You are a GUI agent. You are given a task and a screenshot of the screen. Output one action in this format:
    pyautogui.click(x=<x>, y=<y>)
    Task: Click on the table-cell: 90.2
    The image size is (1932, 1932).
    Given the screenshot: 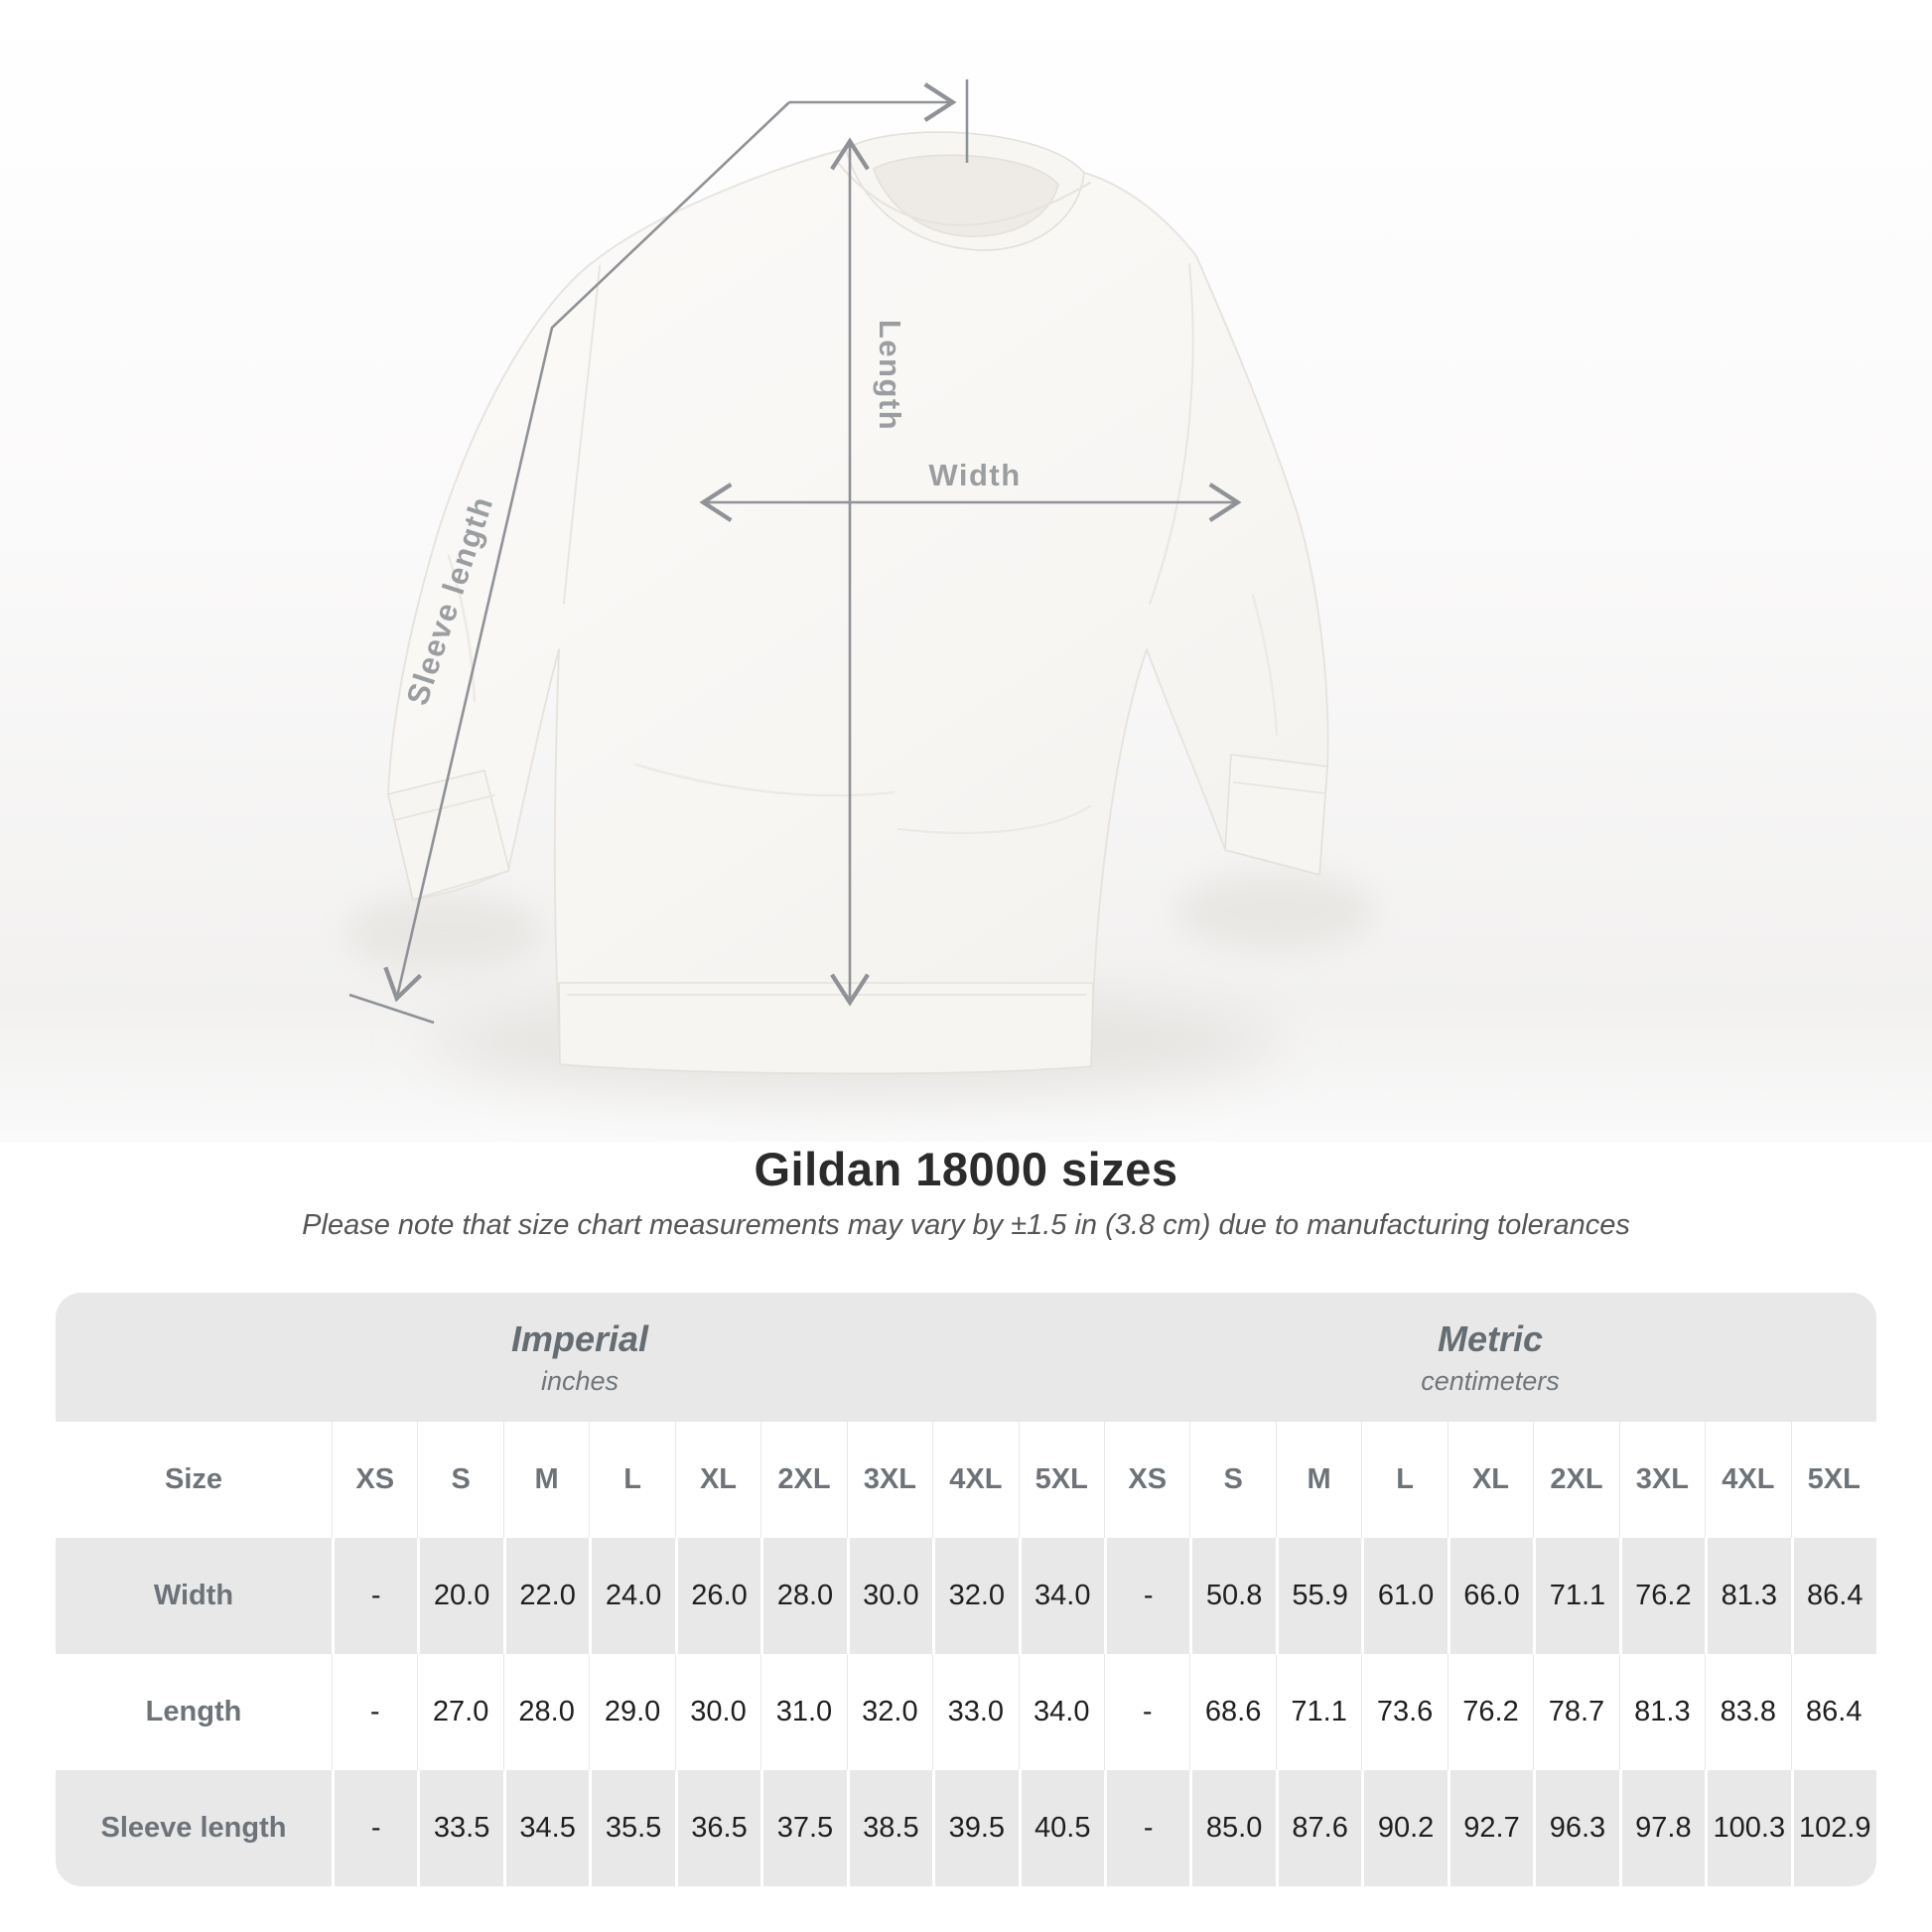 What is the action you would take?
    pyautogui.click(x=1404, y=1828)
    